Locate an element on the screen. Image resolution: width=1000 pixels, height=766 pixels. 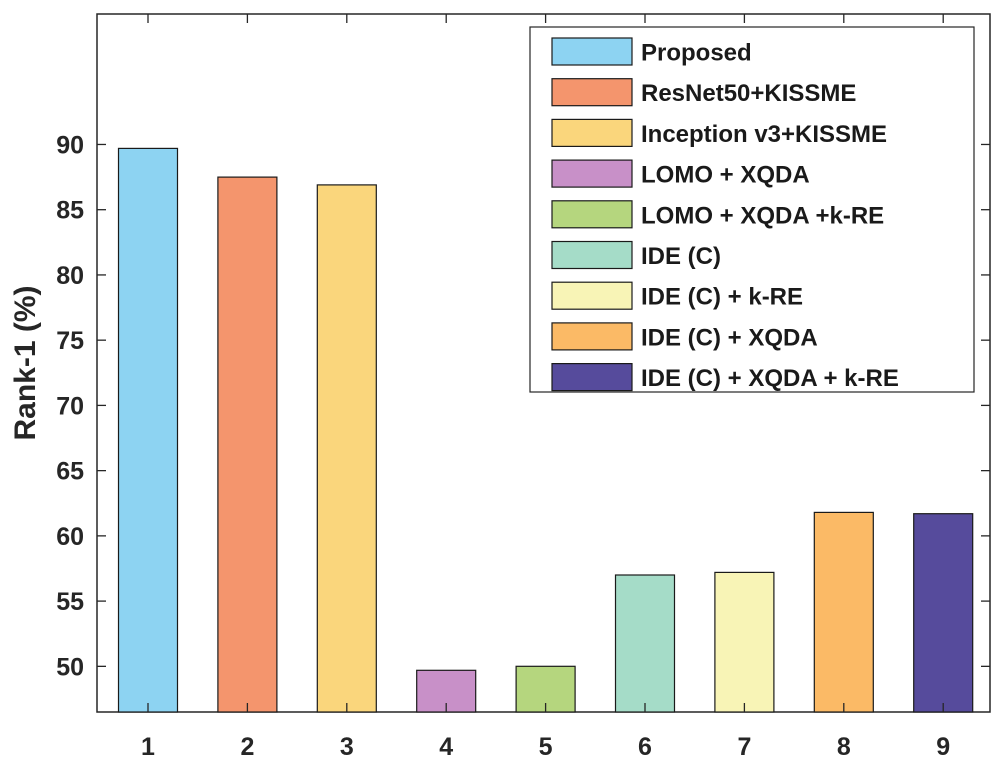
y-tick-label: 70 is located at coordinates (70, 406).